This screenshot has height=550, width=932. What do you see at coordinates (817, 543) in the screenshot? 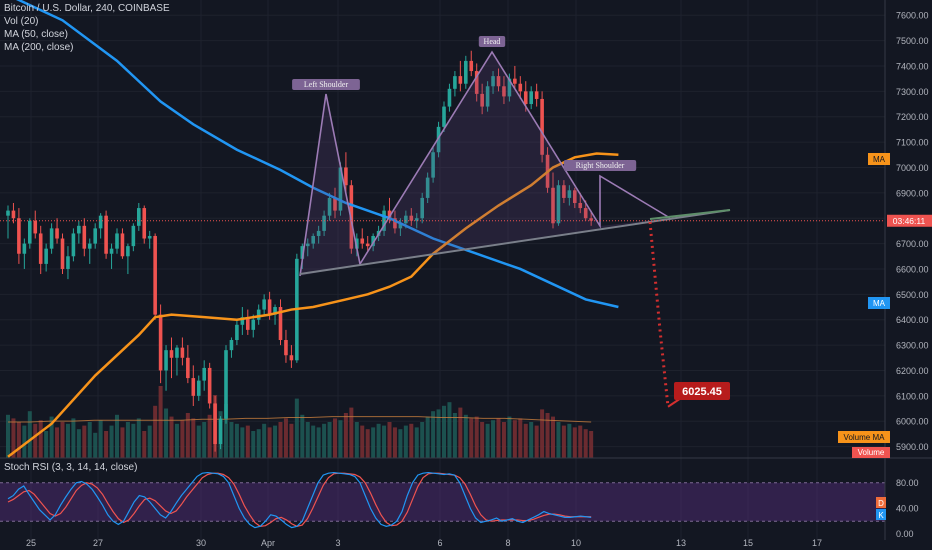
I see `time-tick-label: 17` at bounding box center [817, 543].